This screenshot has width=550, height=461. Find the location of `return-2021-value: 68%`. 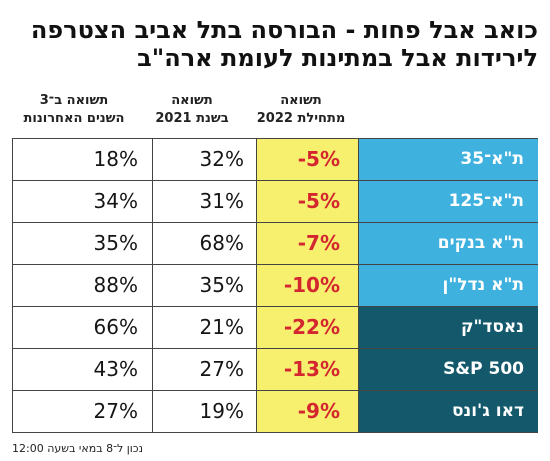

return-2021-value: 68% is located at coordinates (221, 243).